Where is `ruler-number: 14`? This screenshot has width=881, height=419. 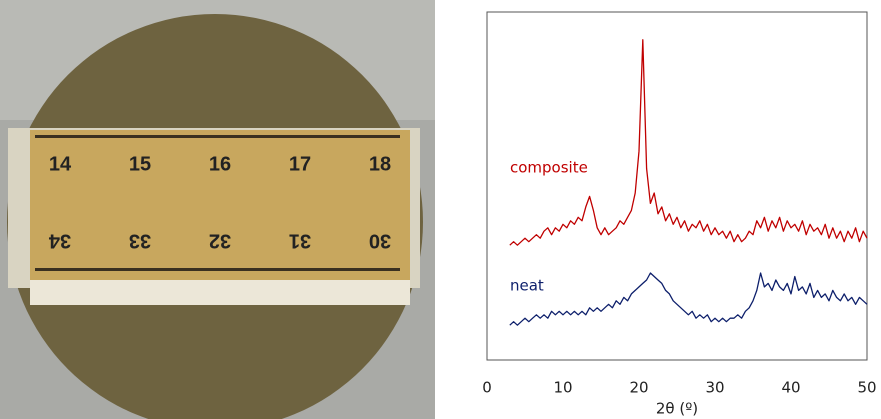
ruler-number: 14 is located at coordinates (60, 164).